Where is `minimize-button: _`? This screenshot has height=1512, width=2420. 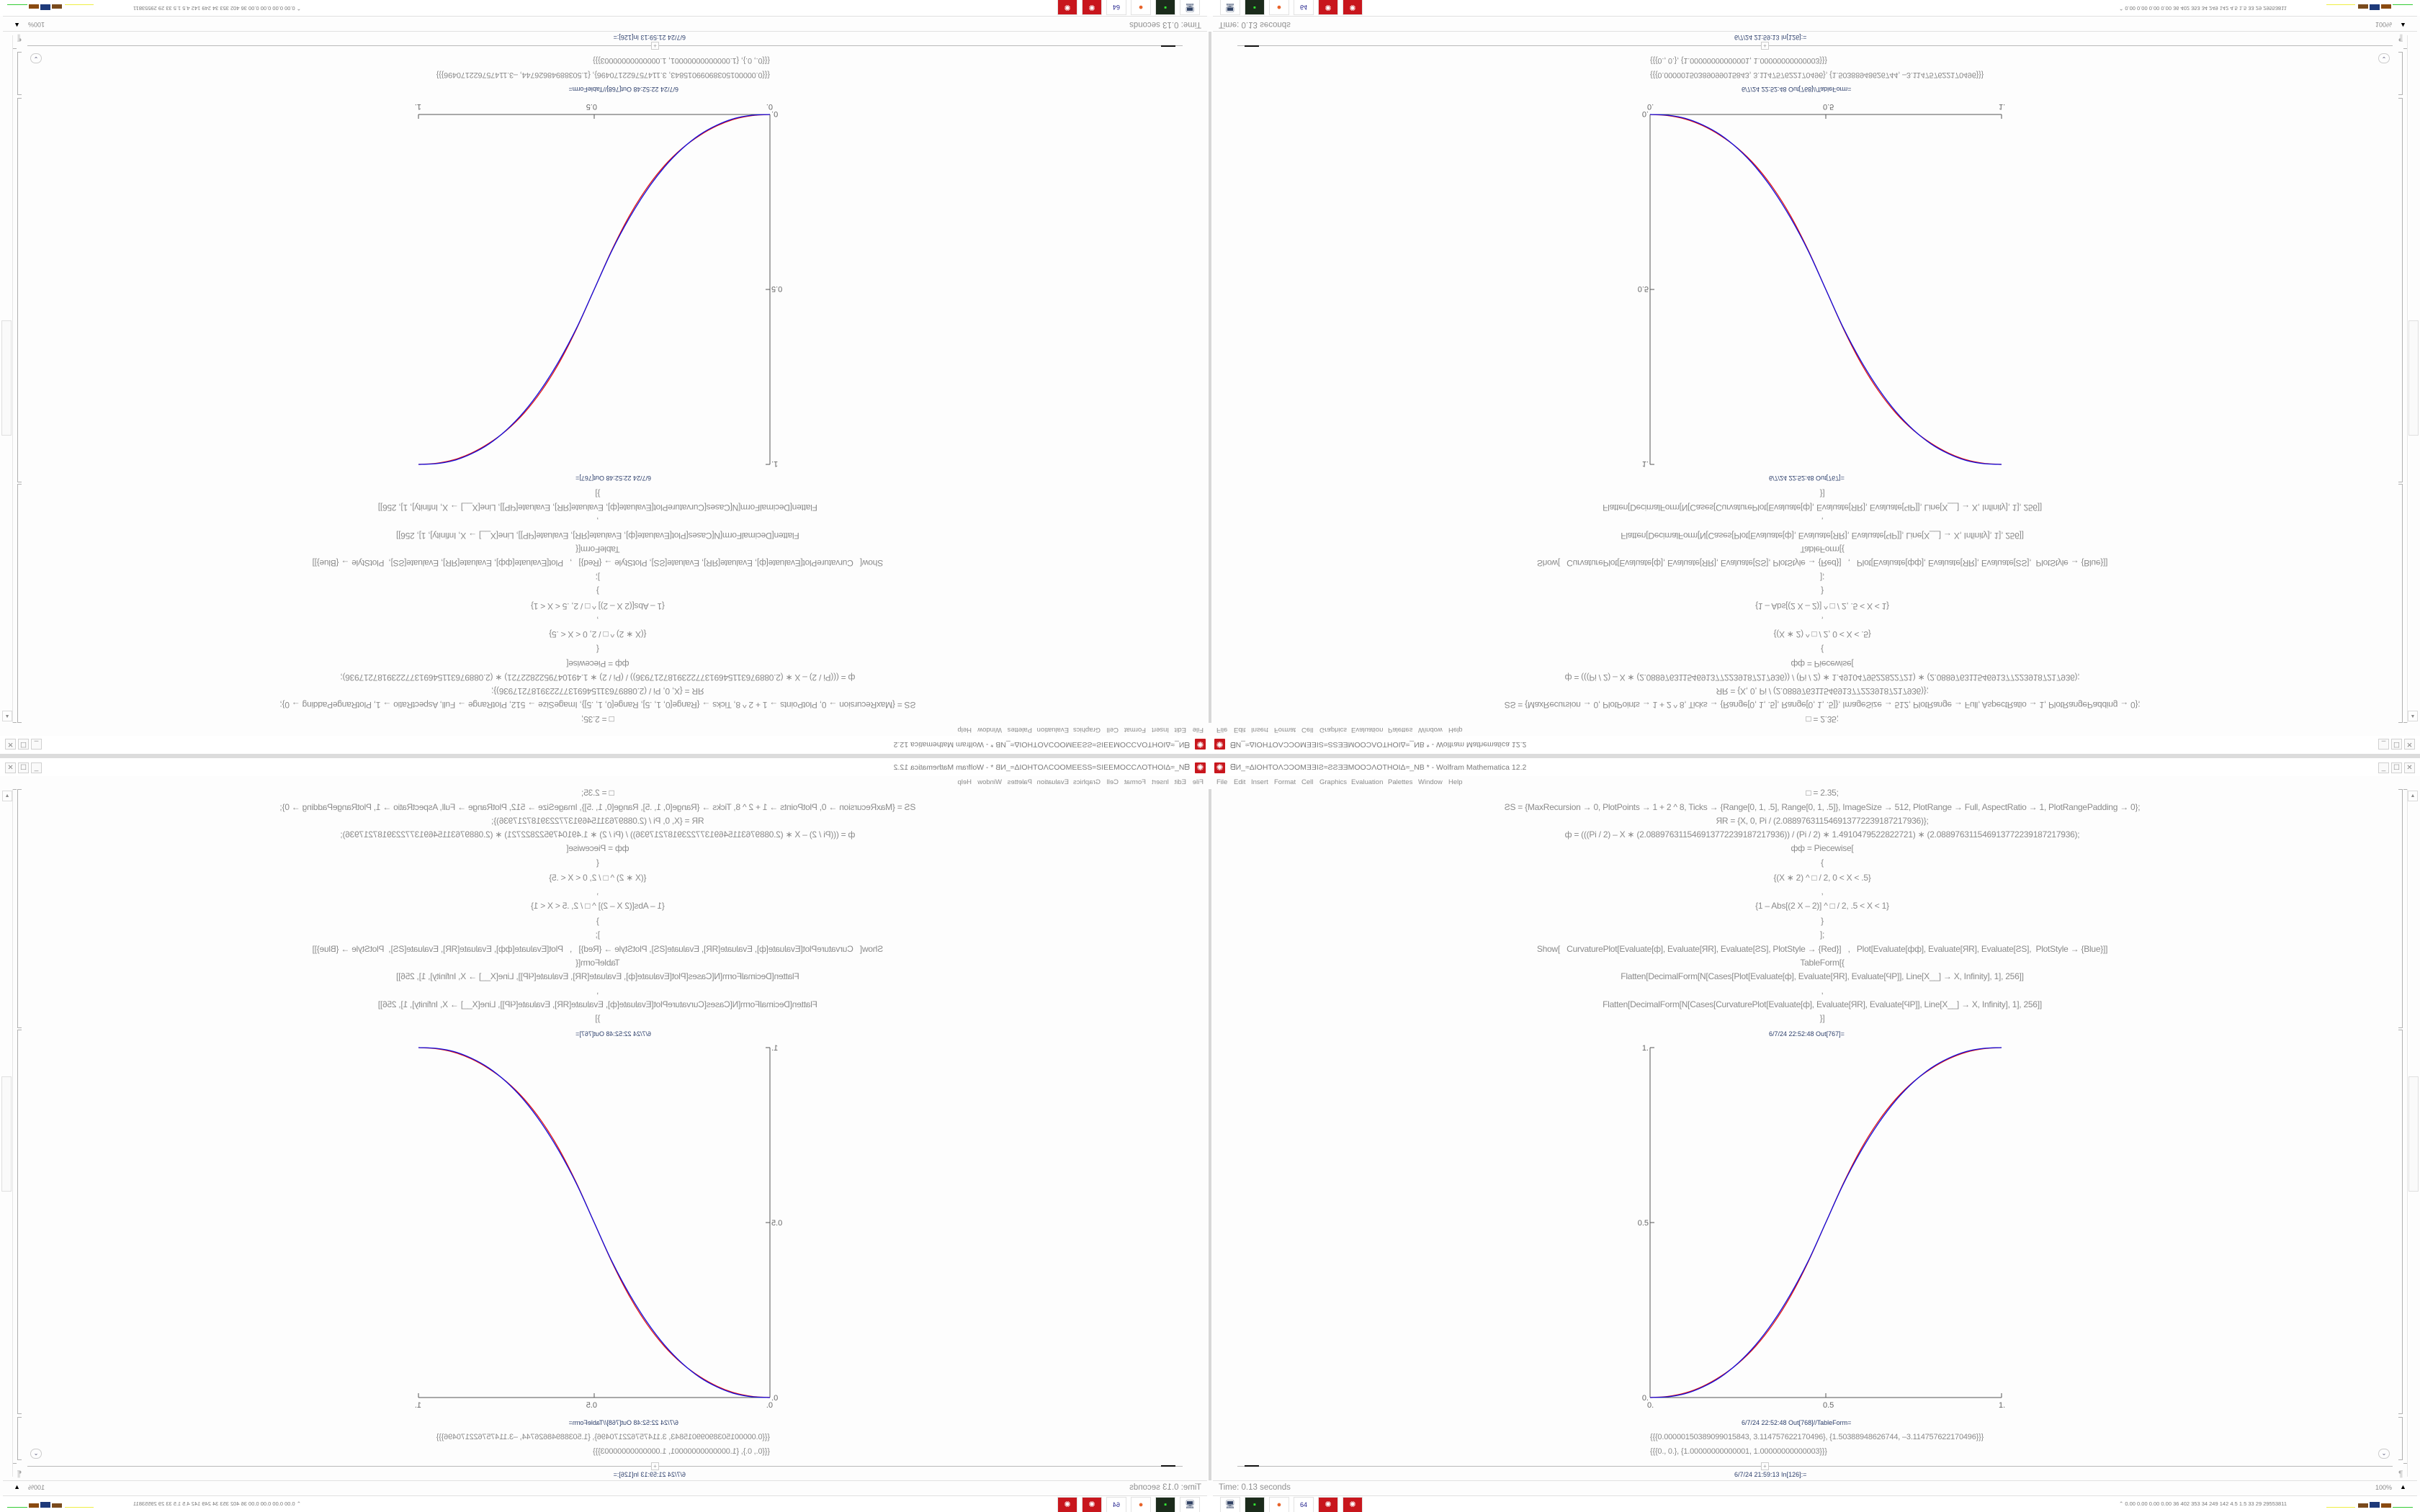 minimize-button: _ is located at coordinates (36, 767).